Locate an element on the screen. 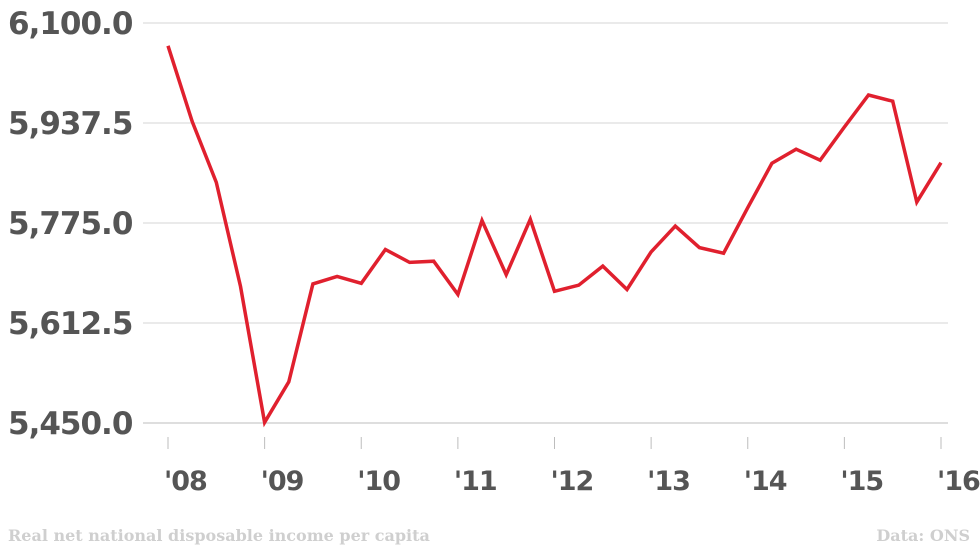 This screenshot has width=980, height=551. y-tick-label: 5,937.5 is located at coordinates (70, 124).